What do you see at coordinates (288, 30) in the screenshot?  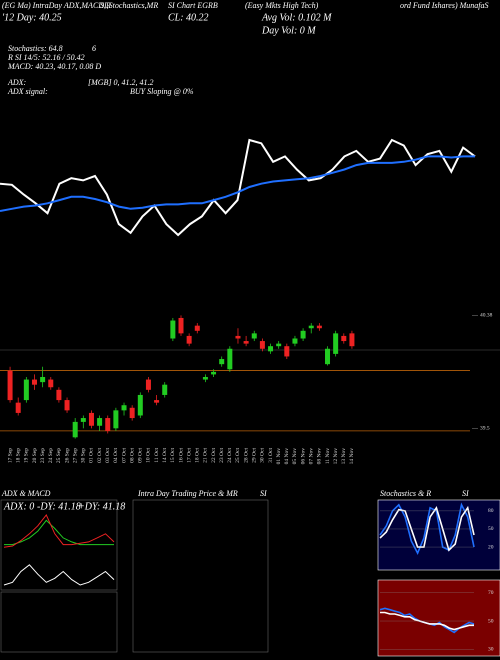 I see `day-vol: Day Vol: 0 M` at bounding box center [288, 30].